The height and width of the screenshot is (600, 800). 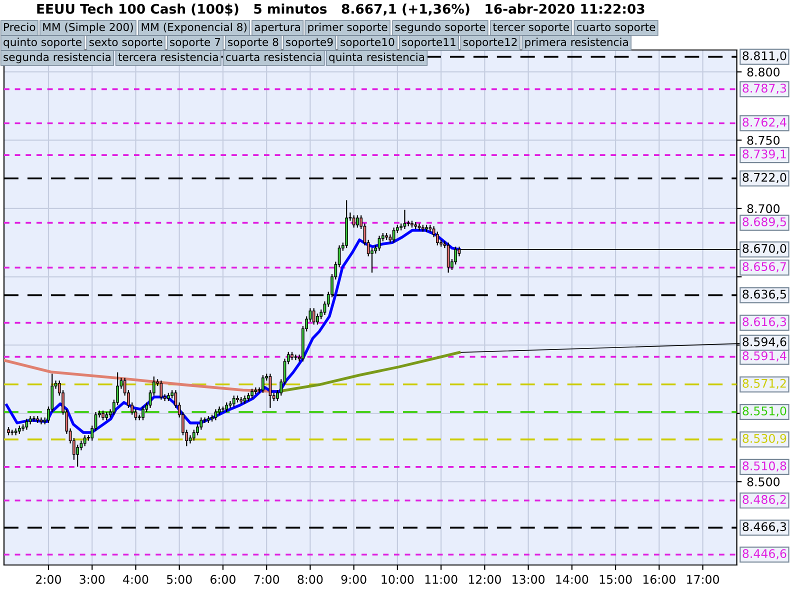 I want to click on x-tick-label: 8:00, so click(x=310, y=579).